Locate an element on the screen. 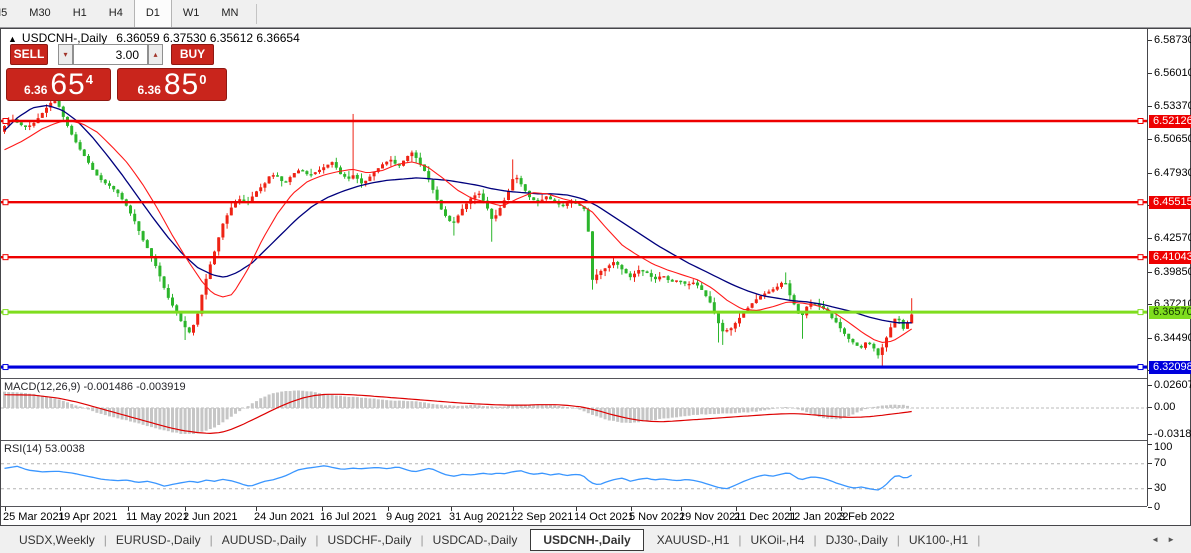 This screenshot has width=1191, height=553. timeframe-button-m30: M30 is located at coordinates (40, 13).